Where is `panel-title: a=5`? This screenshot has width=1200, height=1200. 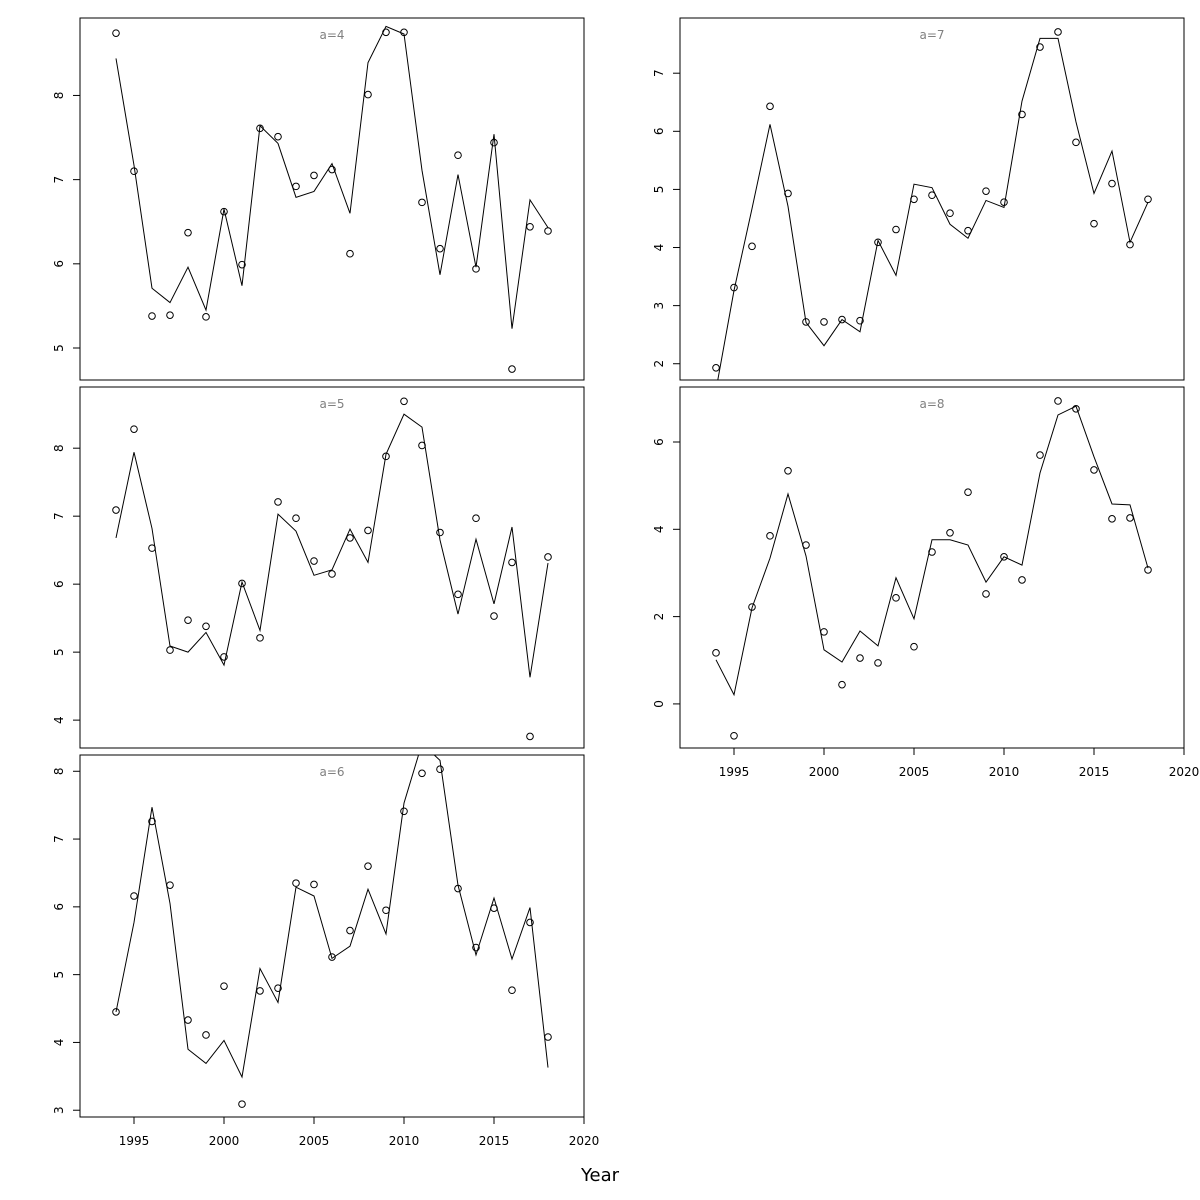
panel-title: a=5 is located at coordinates (331, 404).